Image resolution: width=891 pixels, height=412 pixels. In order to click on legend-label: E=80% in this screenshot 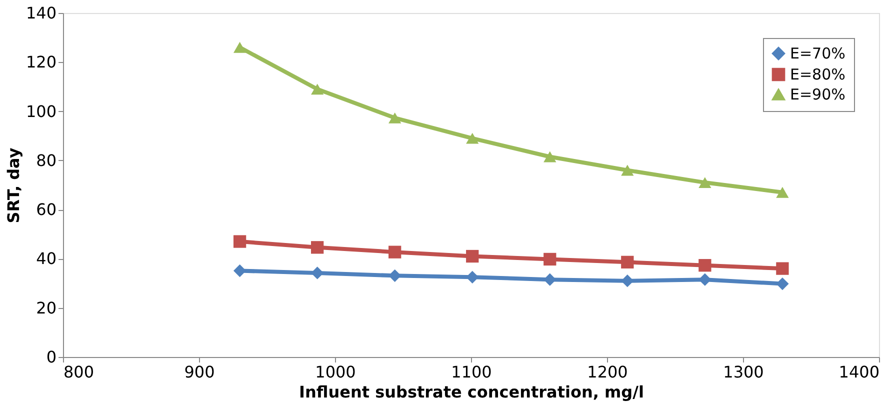, I will do `click(818, 75)`.